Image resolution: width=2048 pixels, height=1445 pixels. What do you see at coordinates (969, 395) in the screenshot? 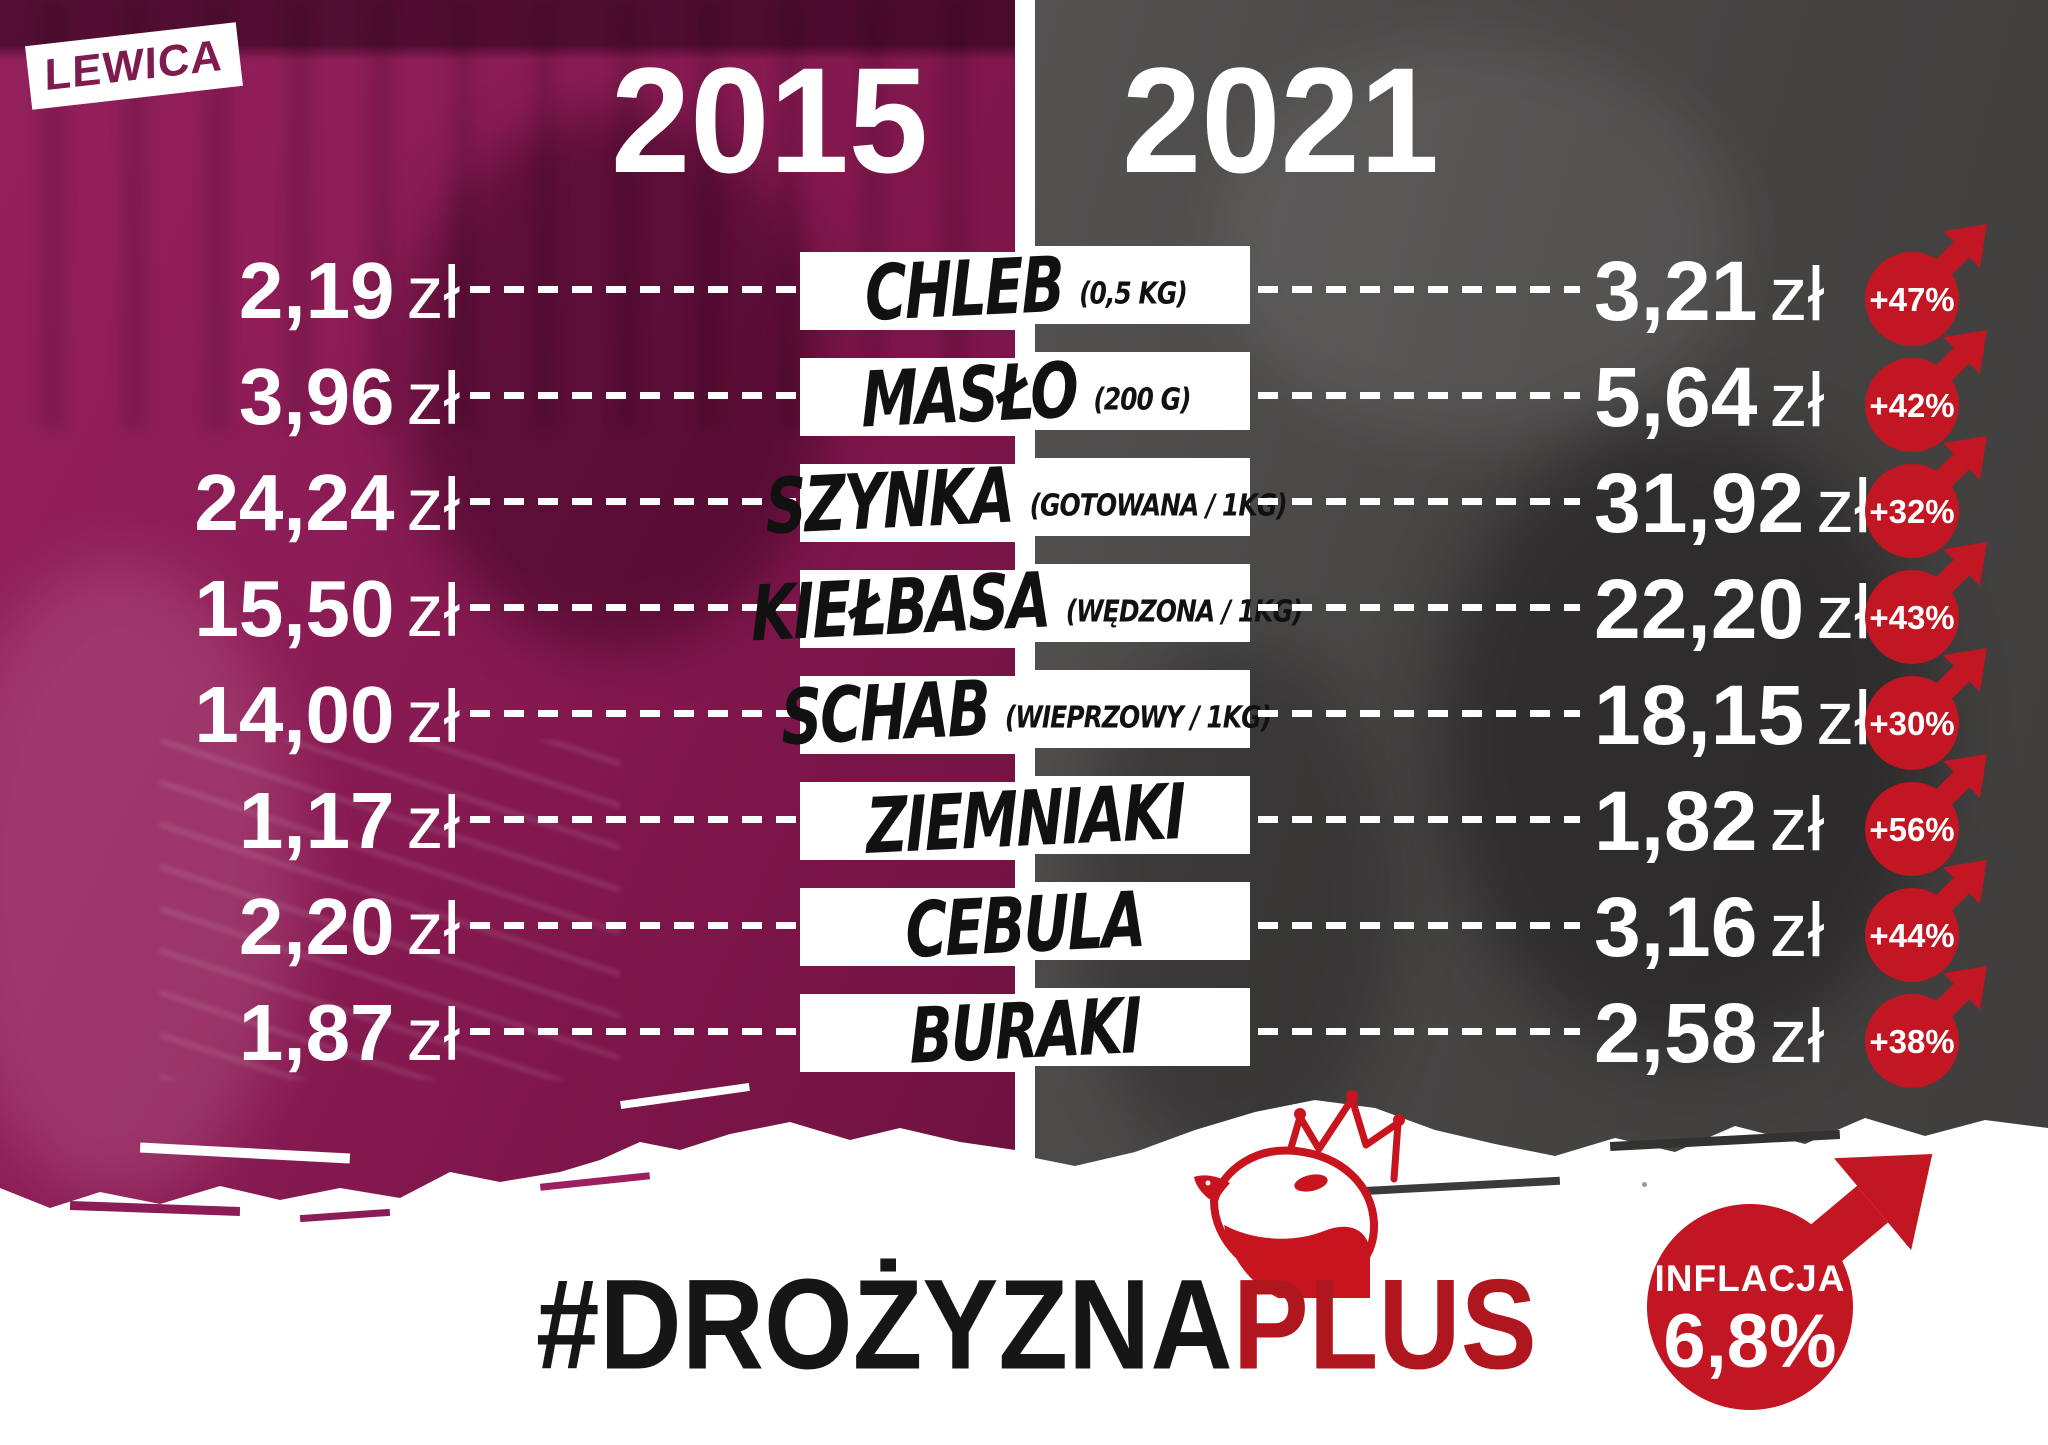
I see `product-name: MASŁO` at bounding box center [969, 395].